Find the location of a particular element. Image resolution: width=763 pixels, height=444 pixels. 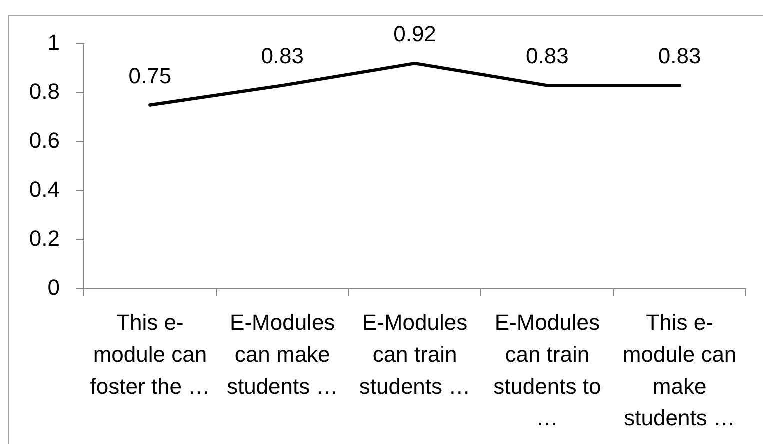

y-tick-label: 1 is located at coordinates (54, 43).